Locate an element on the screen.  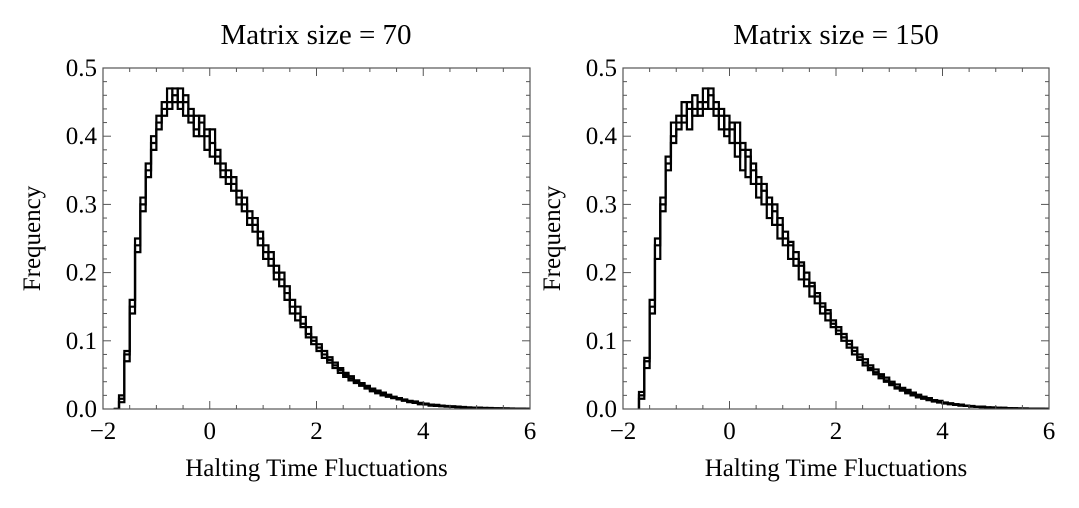
chart-title: Matrix size = 150 is located at coordinates (836, 35).